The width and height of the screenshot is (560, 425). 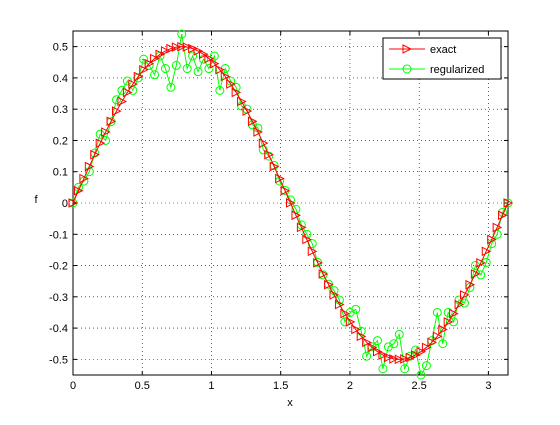 What do you see at coordinates (60, 110) in the screenshot?
I see `y-tick-label: 0.3` at bounding box center [60, 110].